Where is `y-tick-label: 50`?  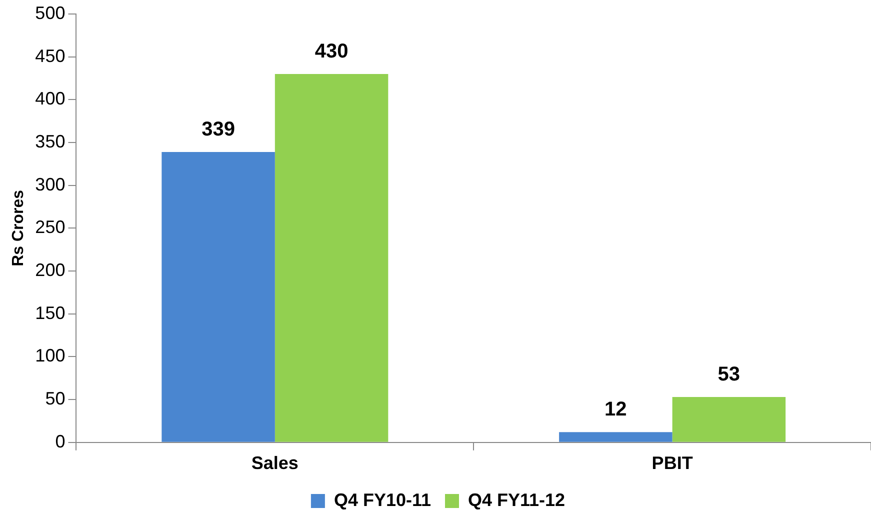 y-tick-label: 50 is located at coordinates (55, 398).